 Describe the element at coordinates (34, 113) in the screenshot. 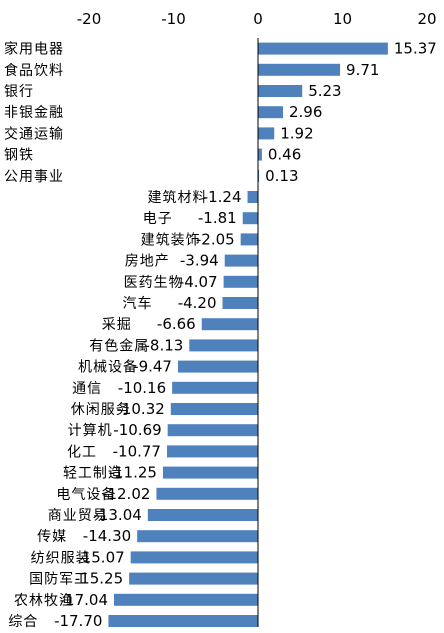

I see `category-label: 非银金融` at that location.